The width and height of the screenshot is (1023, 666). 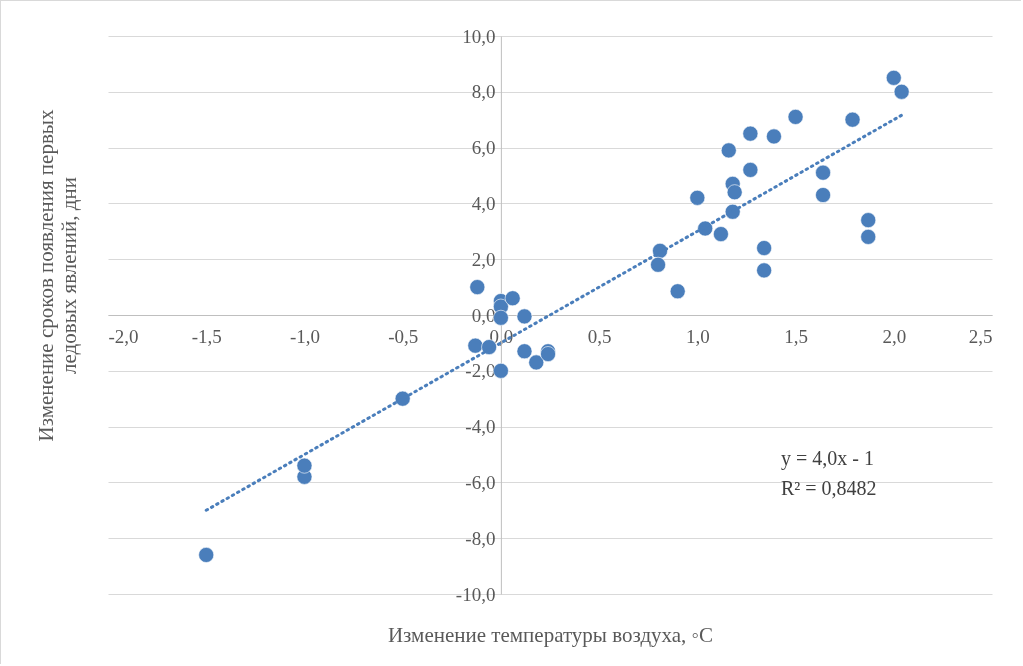 What do you see at coordinates (599, 336) in the screenshot?
I see `x-tick-label: 0,5` at bounding box center [599, 336].